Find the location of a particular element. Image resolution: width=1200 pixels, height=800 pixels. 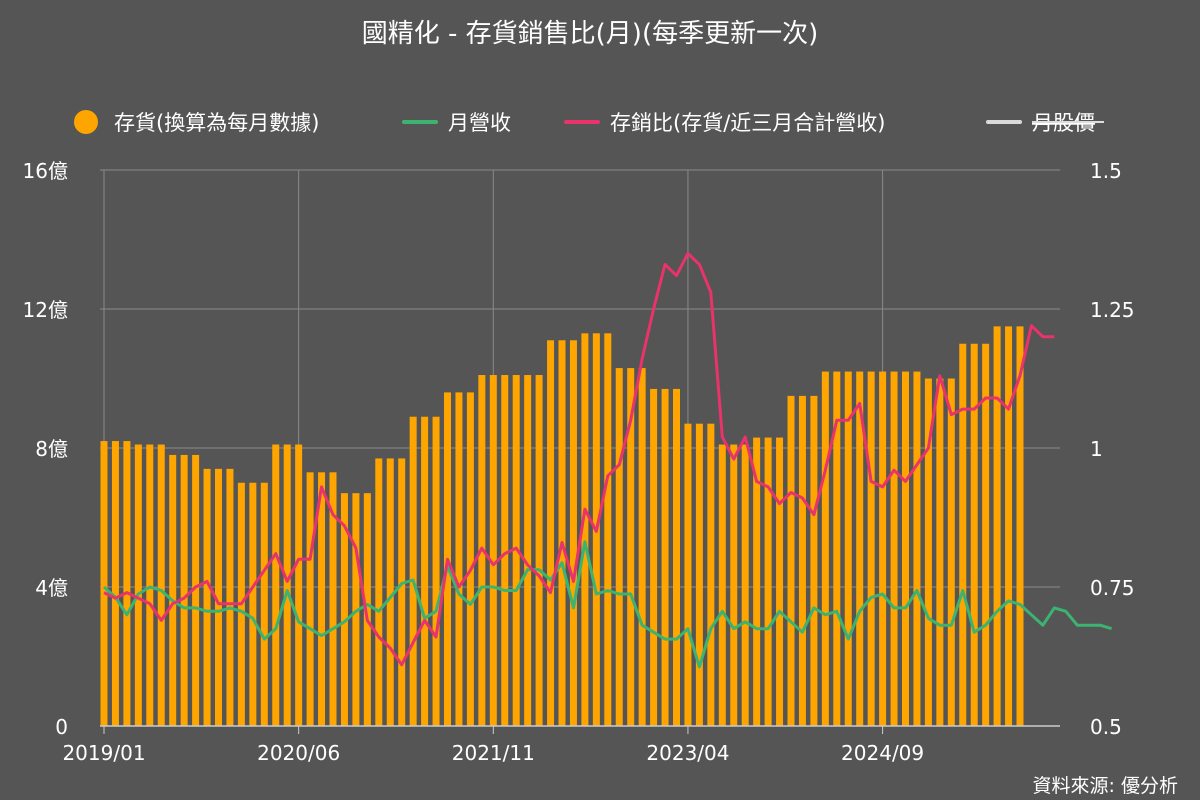

y-left-tick-label: 12億 is located at coordinates (45, 310).